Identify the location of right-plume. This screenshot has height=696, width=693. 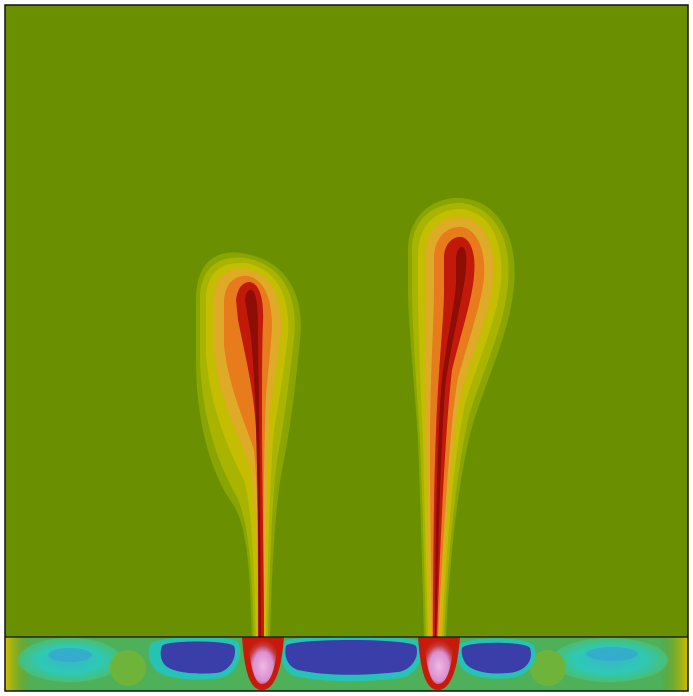
(461, 419).